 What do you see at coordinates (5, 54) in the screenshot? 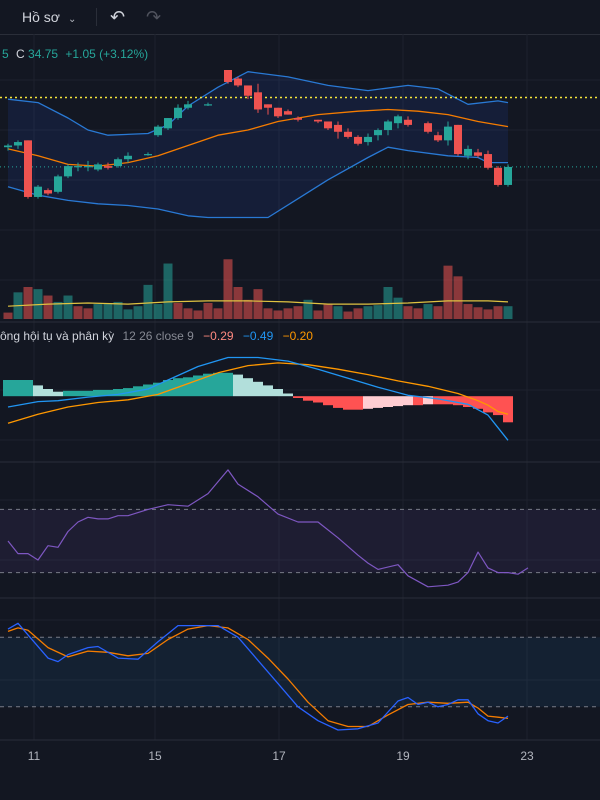
I see `legend-prefix: 5` at bounding box center [5, 54].